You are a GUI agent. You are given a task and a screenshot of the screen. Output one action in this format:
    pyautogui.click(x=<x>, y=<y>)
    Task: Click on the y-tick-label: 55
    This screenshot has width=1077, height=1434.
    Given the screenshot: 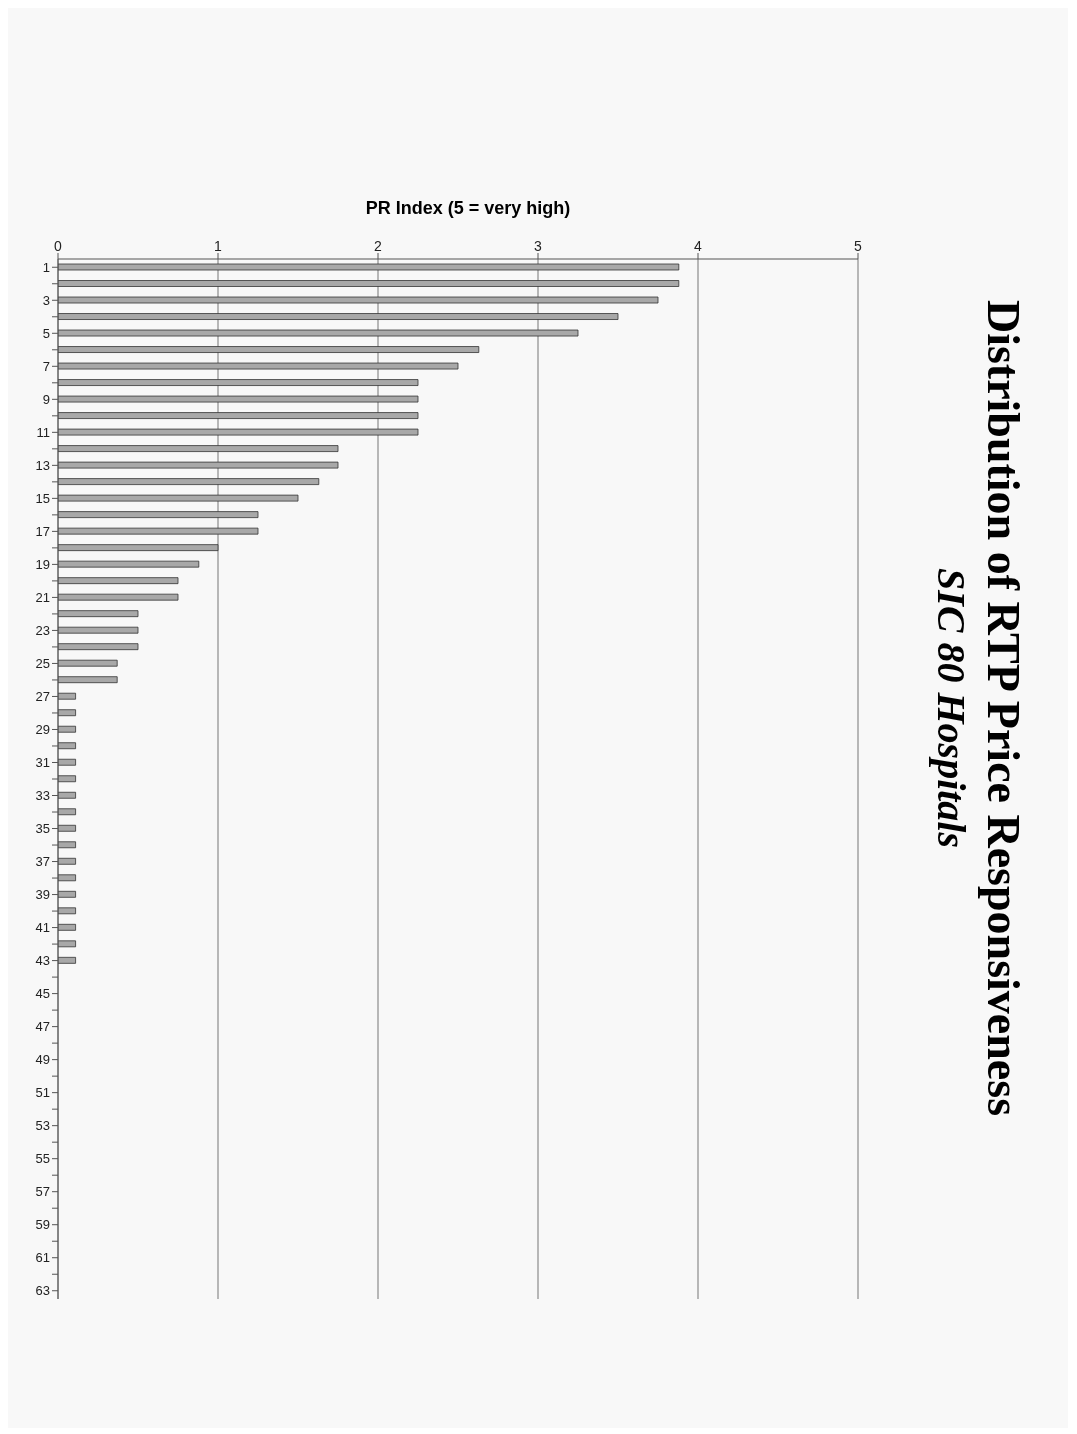 What is the action you would take?
    pyautogui.click(x=42, y=1159)
    